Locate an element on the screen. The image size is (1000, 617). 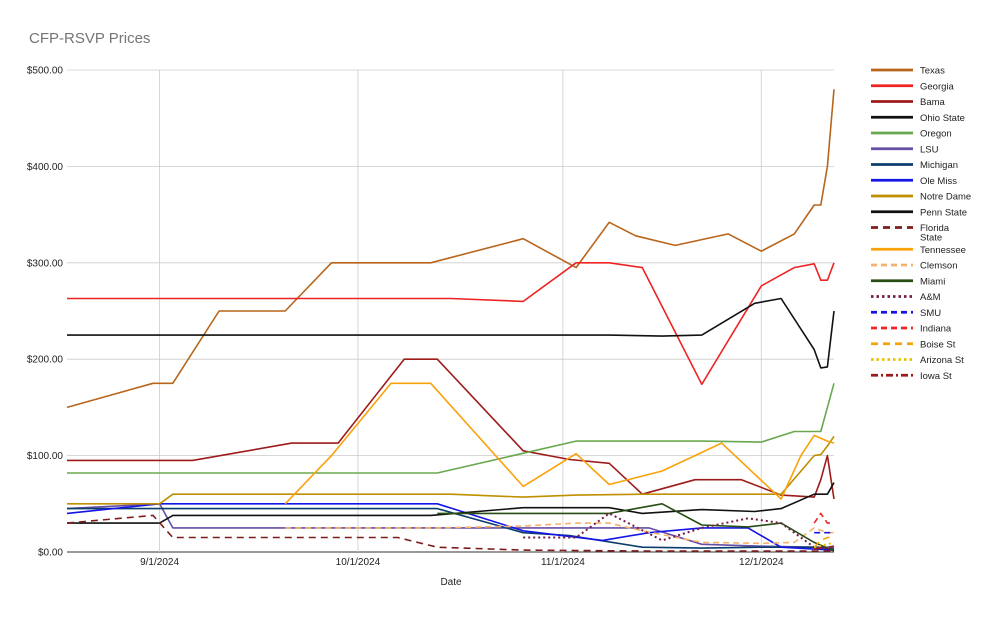
legend-item-miami: Miami is located at coordinates (908, 281).